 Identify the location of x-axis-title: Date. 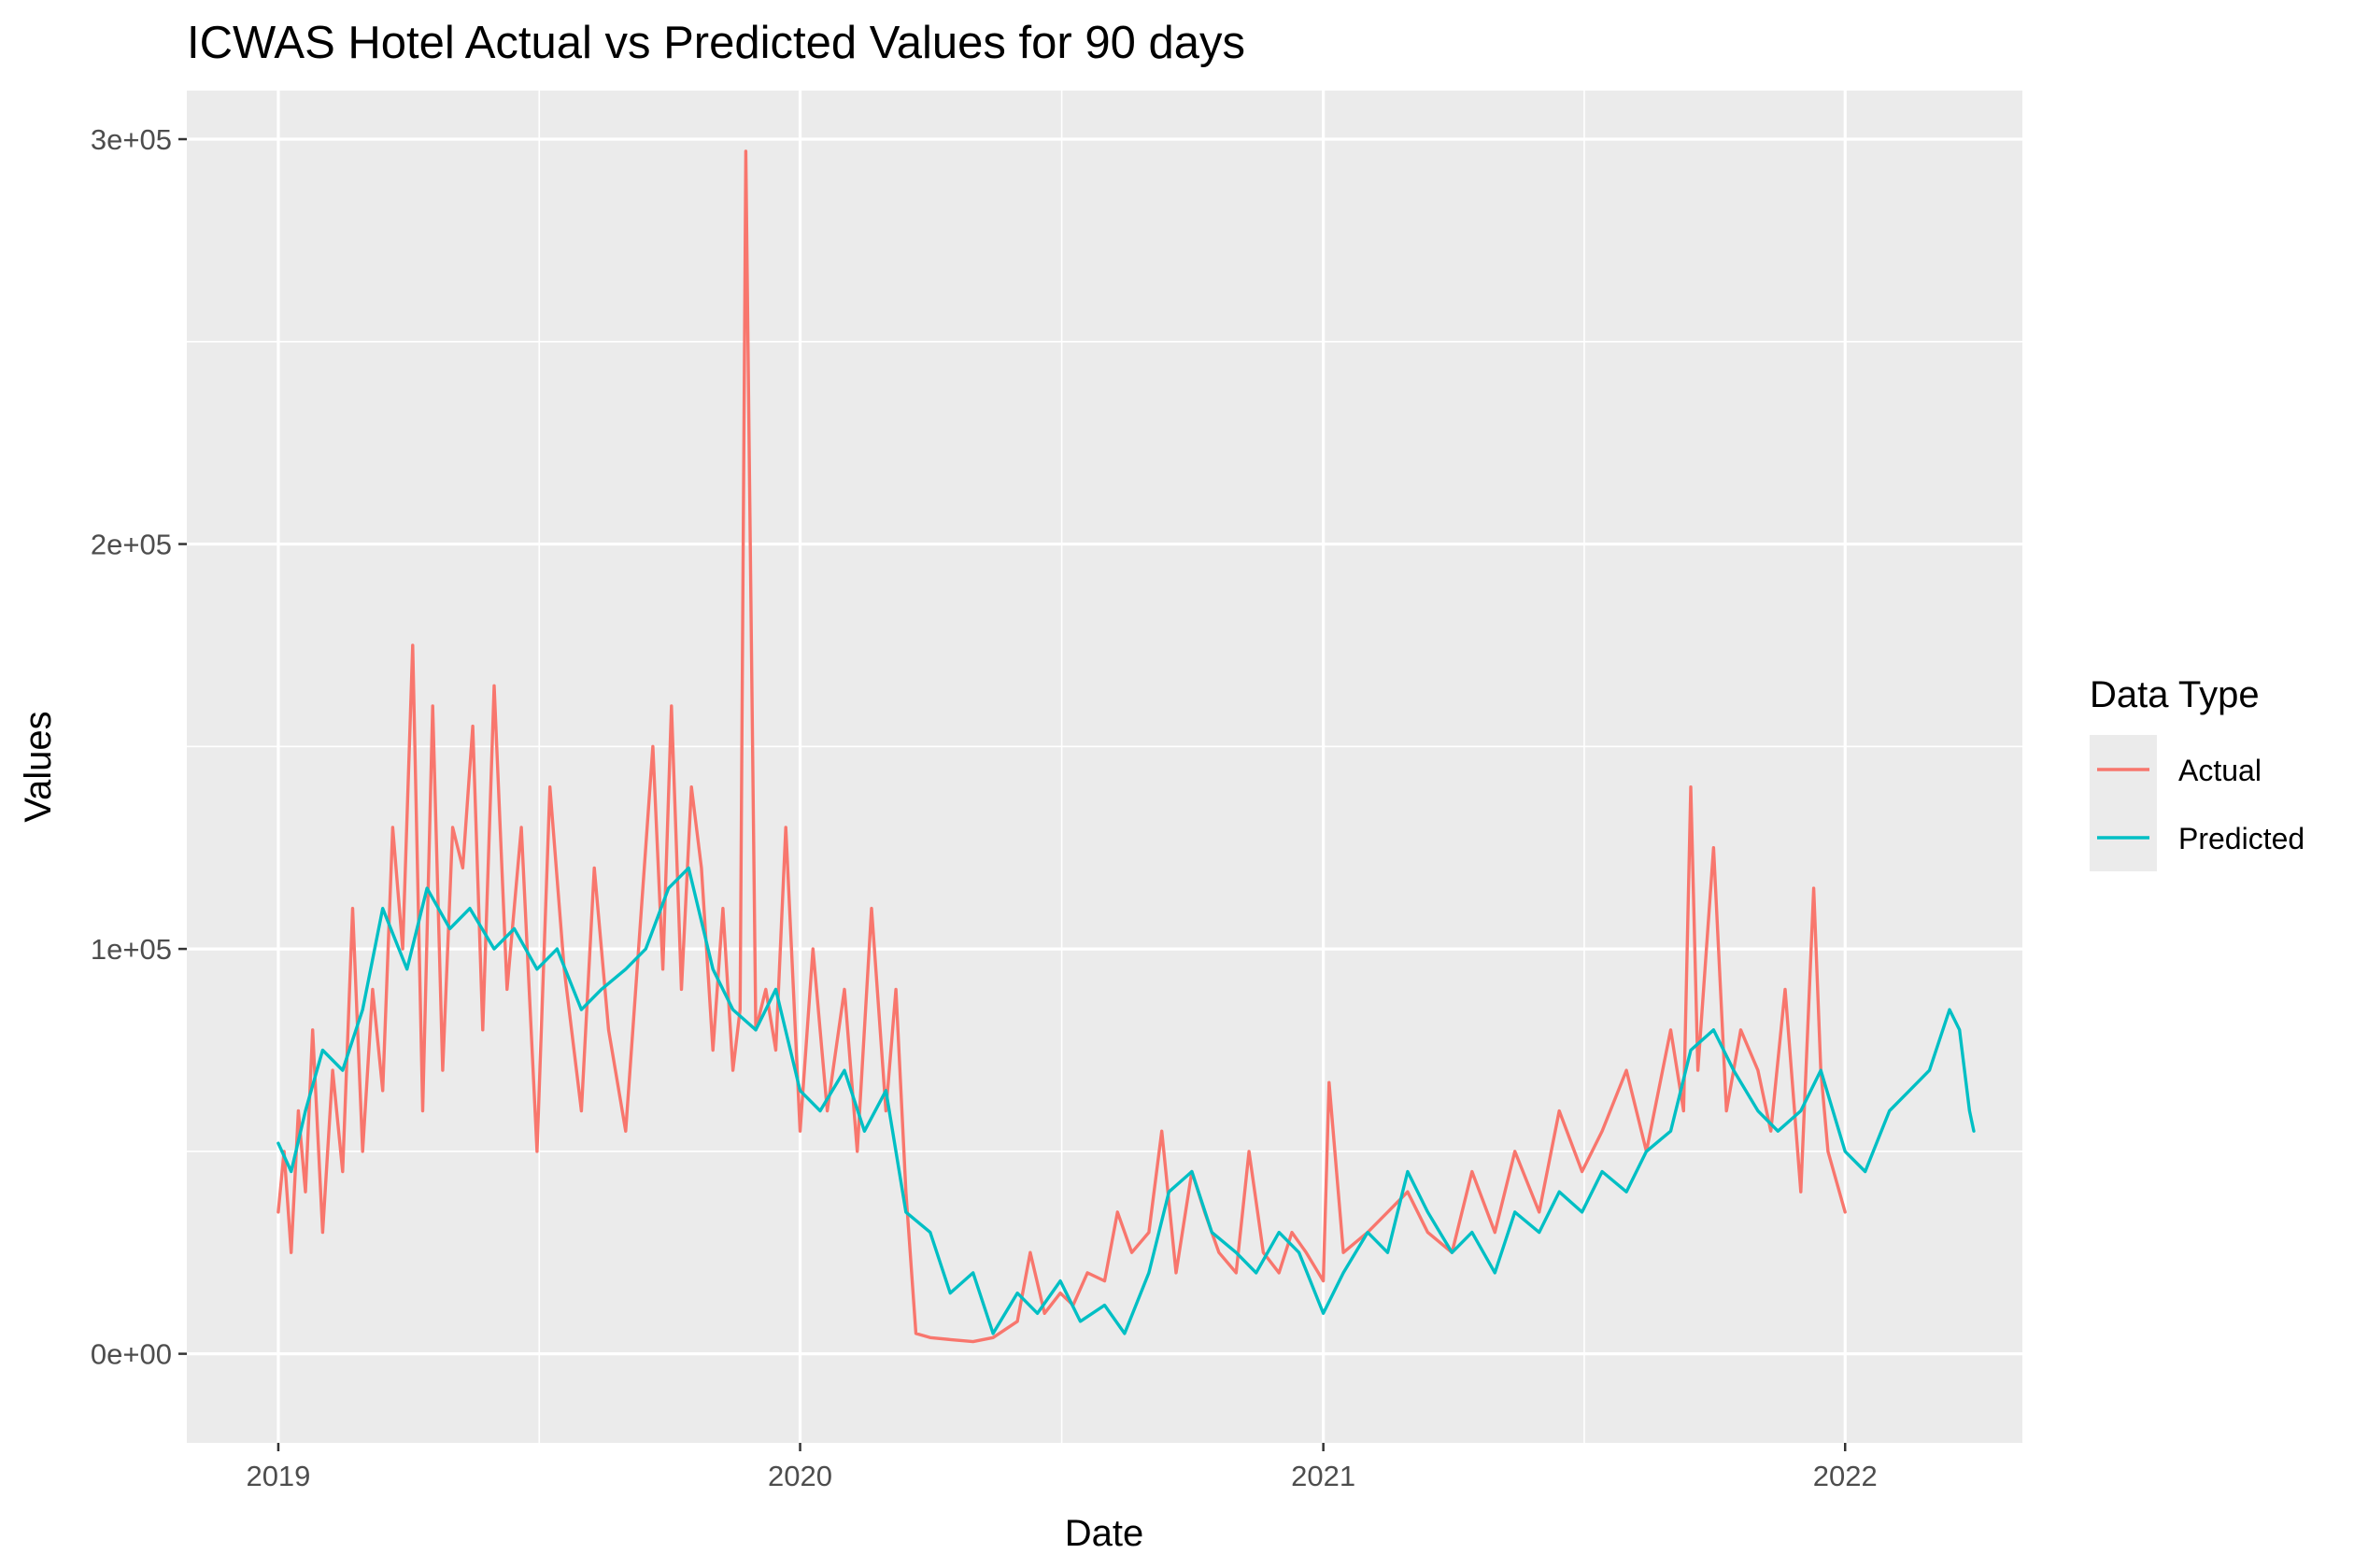
(1105, 1533).